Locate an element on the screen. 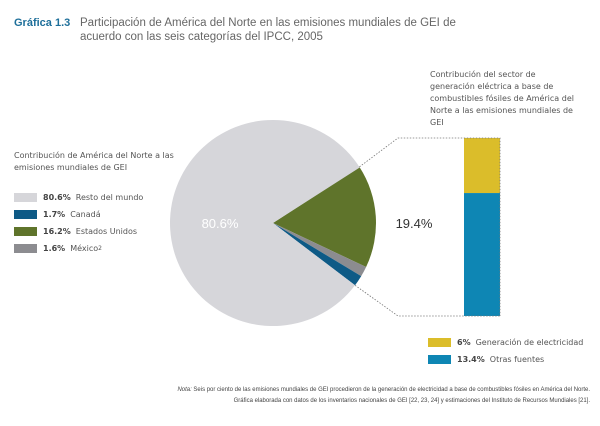 The image size is (600, 426). legend-item-resto: 80.6% Resto del mundo is located at coordinates (78, 197).